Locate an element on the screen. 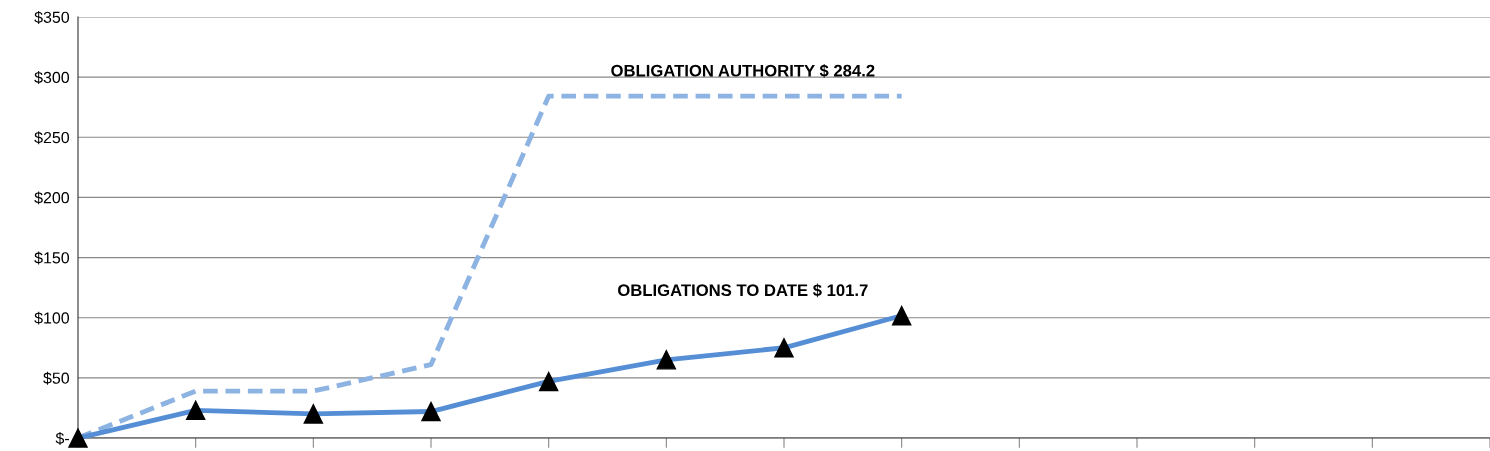 The width and height of the screenshot is (1490, 451). y-tick-label: $350 is located at coordinates (52, 17).